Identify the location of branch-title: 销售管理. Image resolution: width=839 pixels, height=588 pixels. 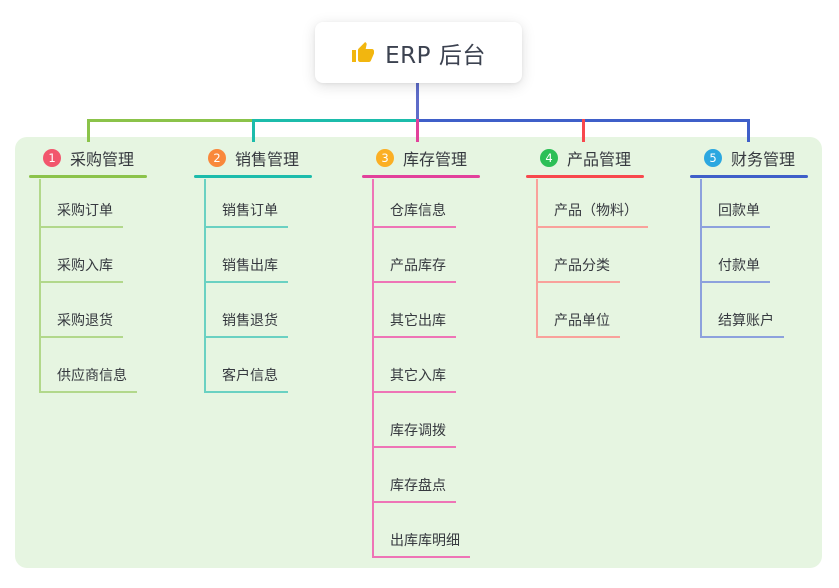
(267, 159).